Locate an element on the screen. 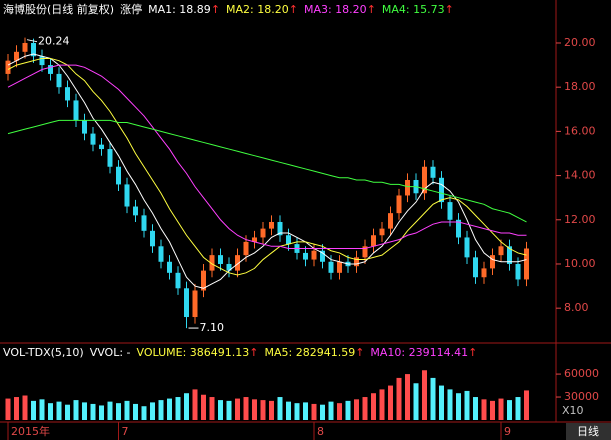 The height and width of the screenshot is (440, 611). annotation-arrow is located at coordinates (32, 41).